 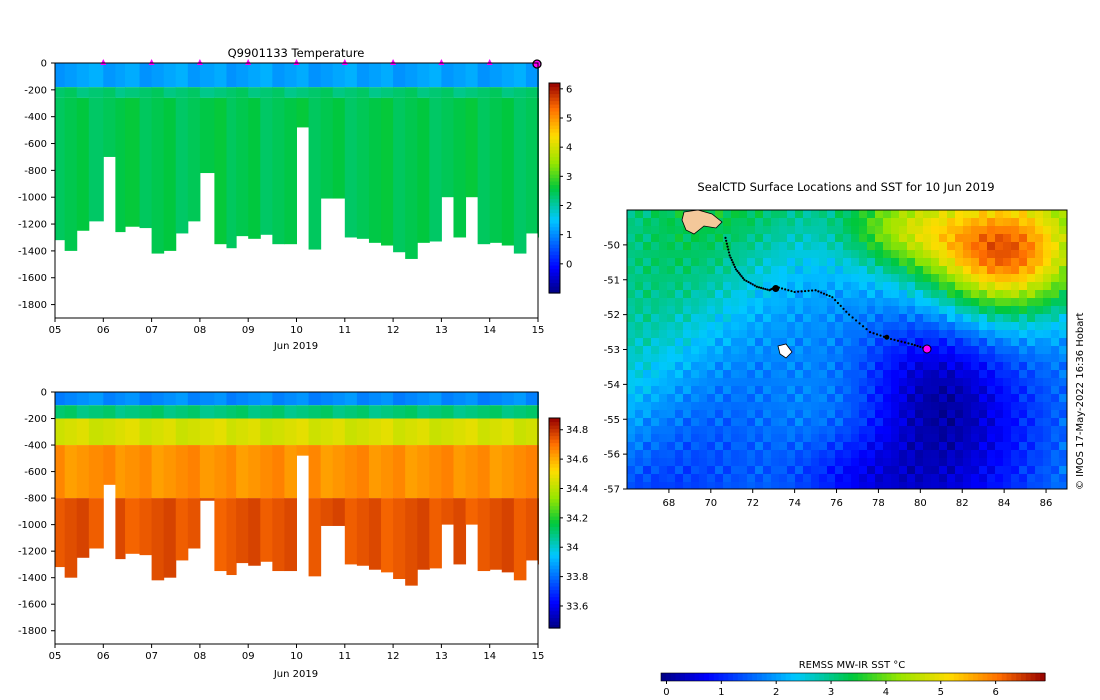 I want to click on x-tick-label: 14, so click(x=489, y=330).